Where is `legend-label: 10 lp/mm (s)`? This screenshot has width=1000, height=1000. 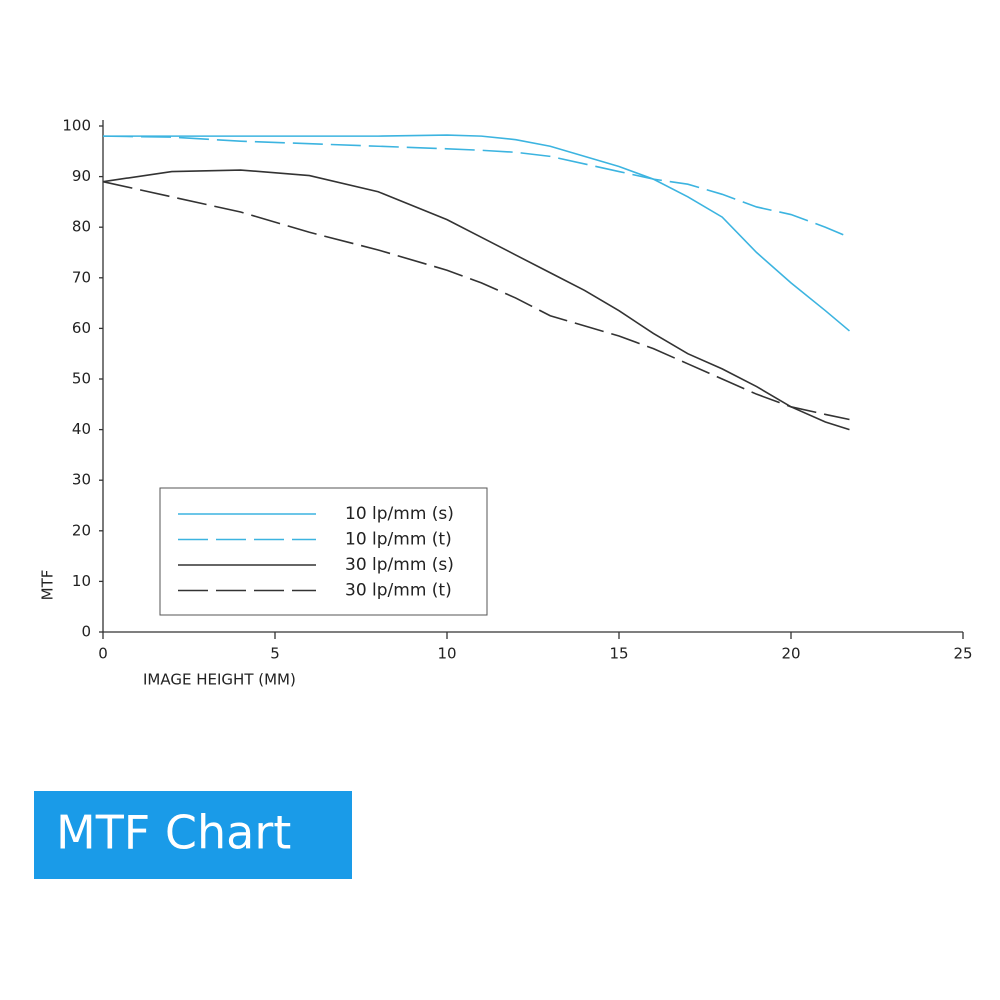
legend-label: 10 lp/mm (s) is located at coordinates (399, 514).